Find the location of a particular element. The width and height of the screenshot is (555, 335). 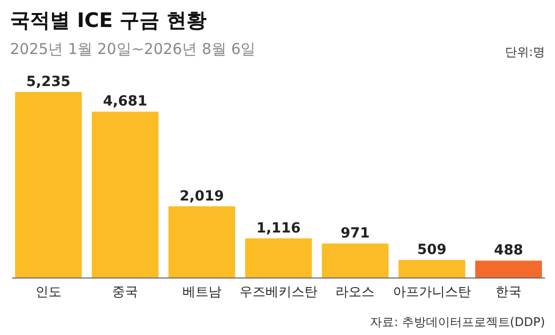

x-tick-label: 라오스 is located at coordinates (355, 292).